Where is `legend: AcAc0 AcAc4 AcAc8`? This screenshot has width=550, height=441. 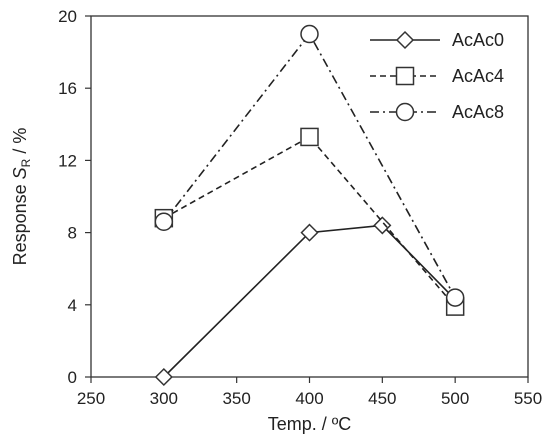
legend: AcAc0 AcAc4 AcAc8 is located at coordinates (437, 76).